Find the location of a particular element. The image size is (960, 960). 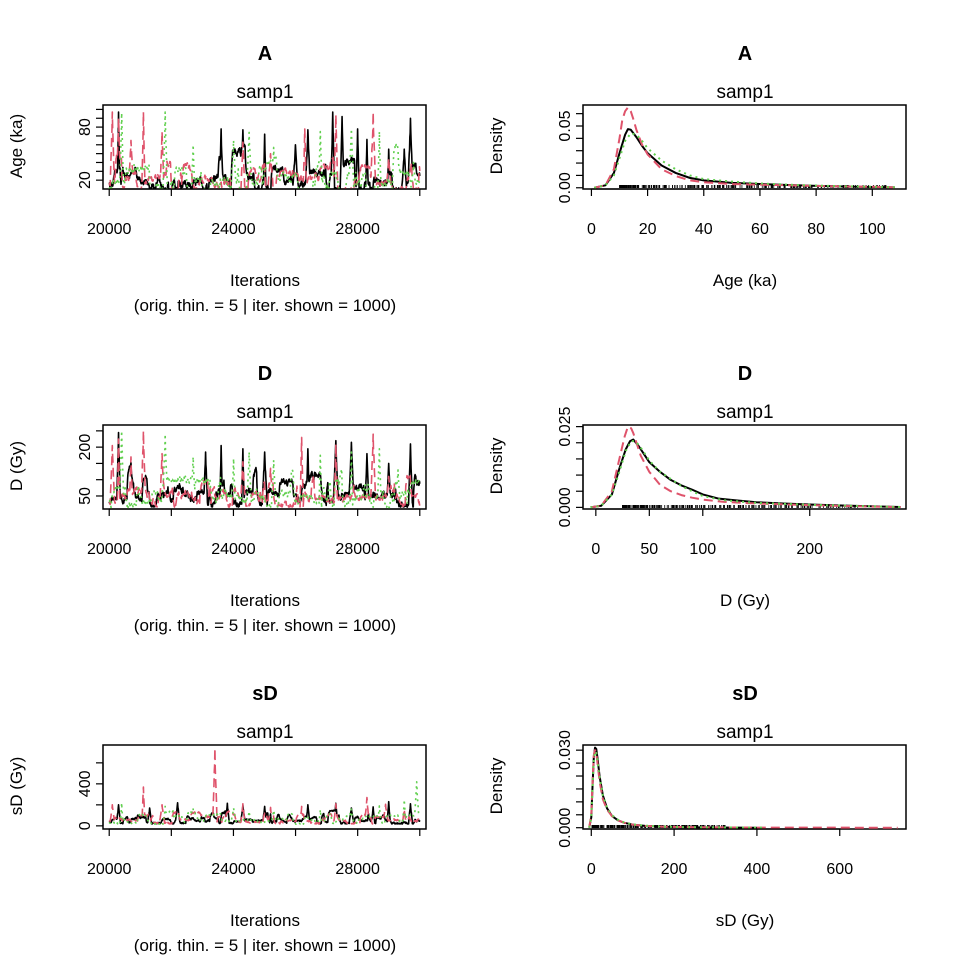

rug-marks is located at coordinates (740, 506).